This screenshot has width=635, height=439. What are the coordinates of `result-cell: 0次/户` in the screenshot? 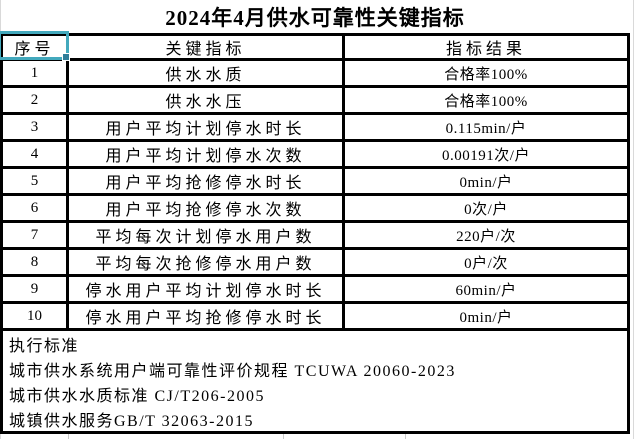 It's located at (486, 209).